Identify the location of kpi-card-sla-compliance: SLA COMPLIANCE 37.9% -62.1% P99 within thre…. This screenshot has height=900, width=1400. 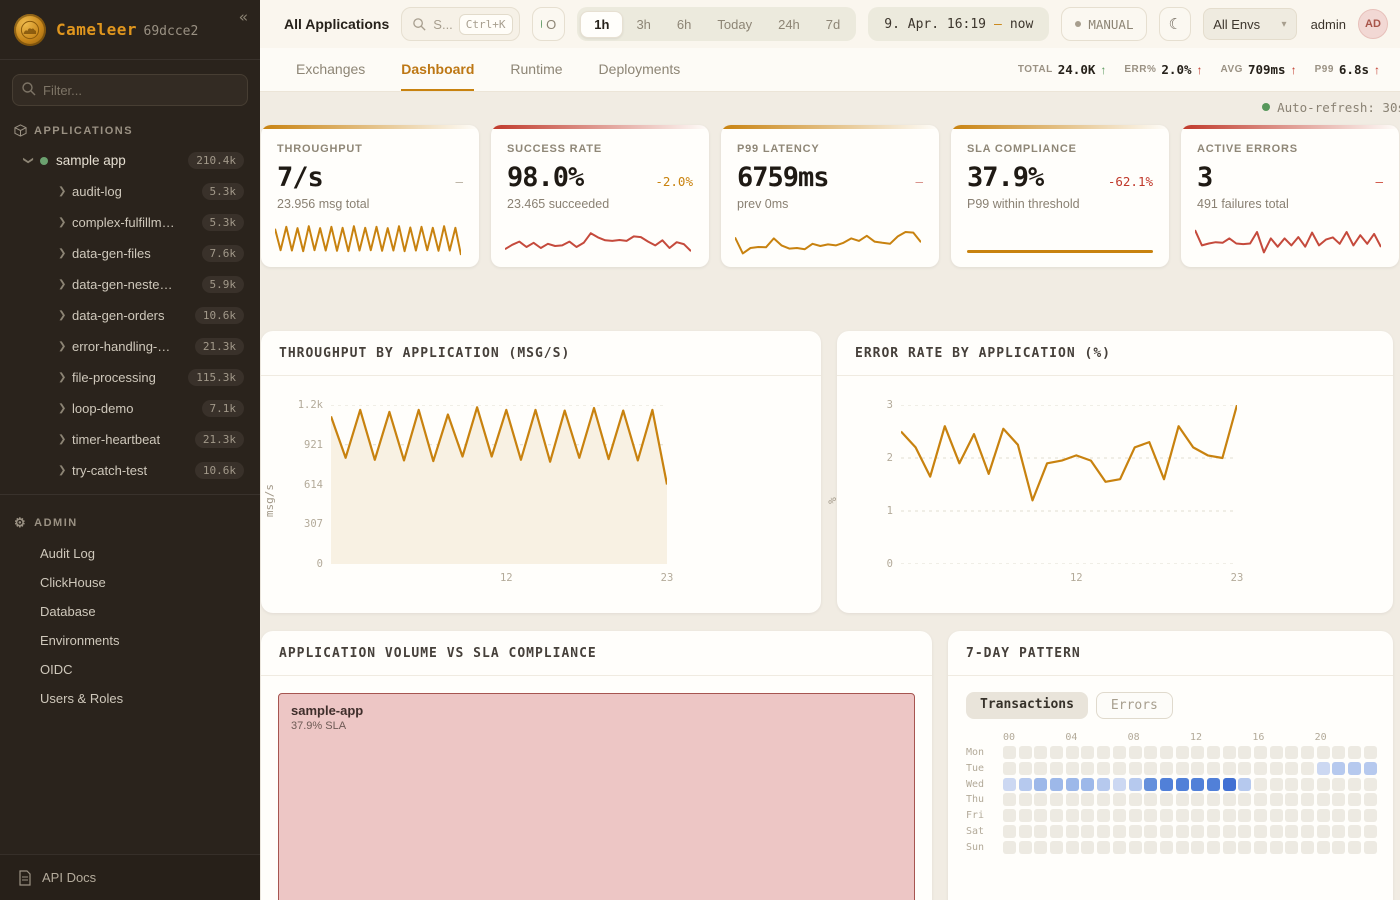
(1060, 196).